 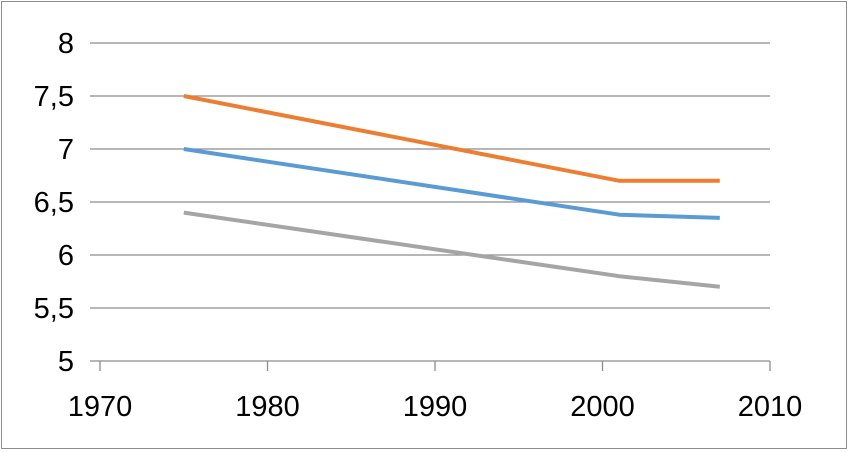 What do you see at coordinates (770, 407) in the screenshot?
I see `x-tick-label: 2010` at bounding box center [770, 407].